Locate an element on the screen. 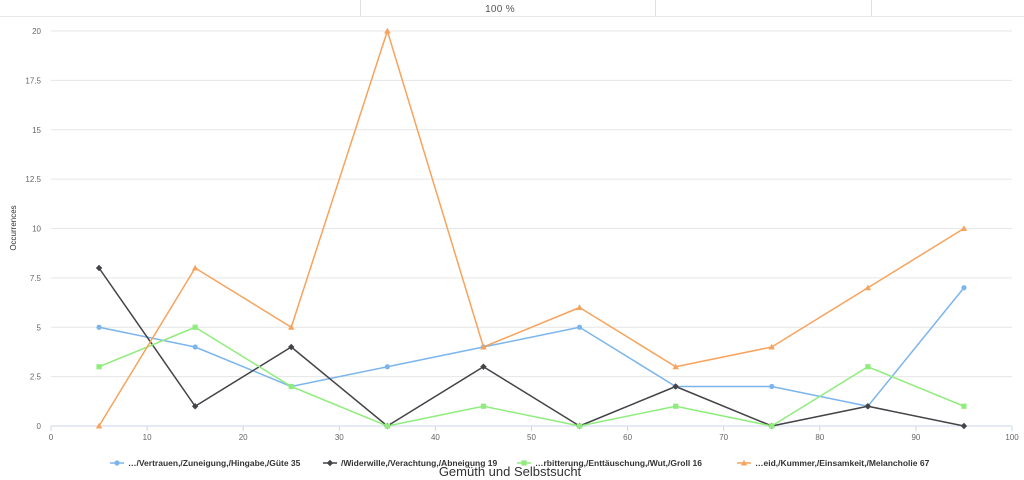 This screenshot has width=1024, height=480. legend-item-2: /Widerwille,/Verachtung,/Abneigung 19 is located at coordinates (410, 463).